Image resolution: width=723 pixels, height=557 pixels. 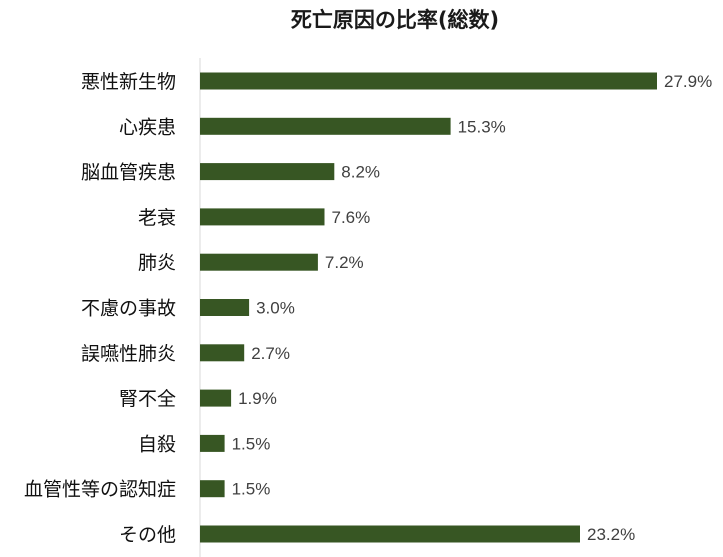 What do you see at coordinates (275, 308) in the screenshot?
I see `value-label-5: 3.0%` at bounding box center [275, 308].